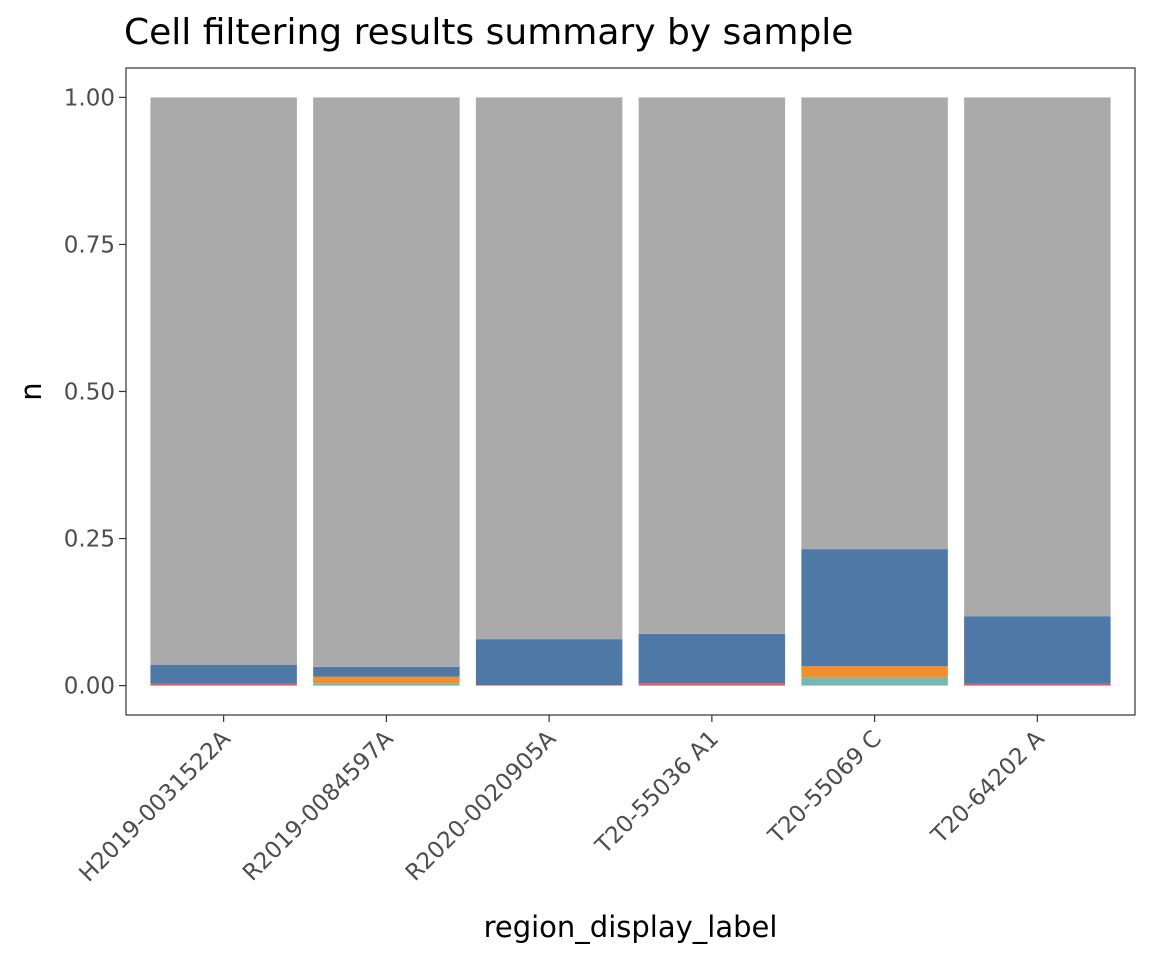 The width and height of the screenshot is (1152, 960). Describe the element at coordinates (488, 32) in the screenshot. I see `chart-title: Cell filtering results summary by sample` at that location.